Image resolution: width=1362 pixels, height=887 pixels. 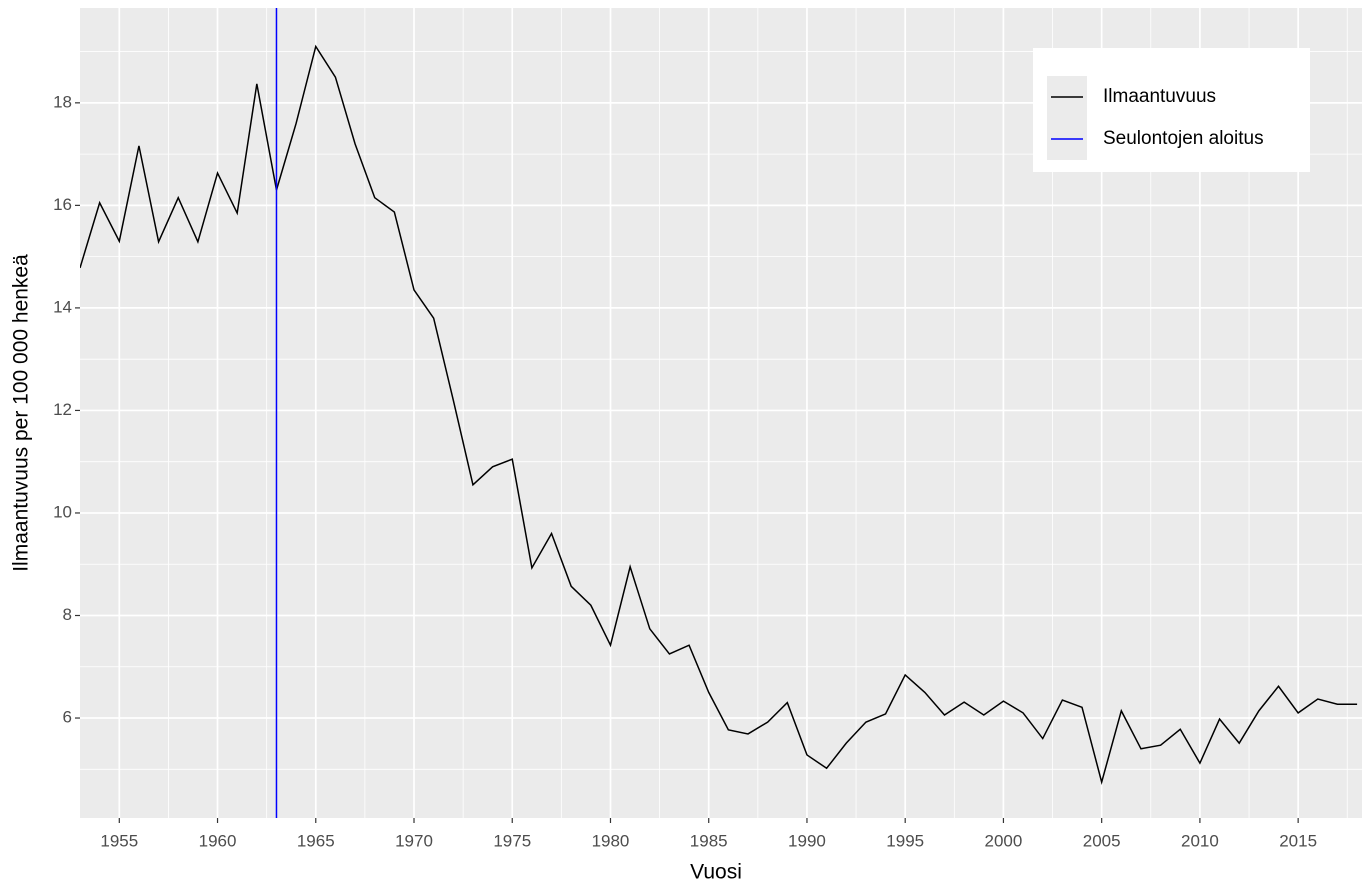 I want to click on x-tick-label: 1985, so click(x=709, y=840).